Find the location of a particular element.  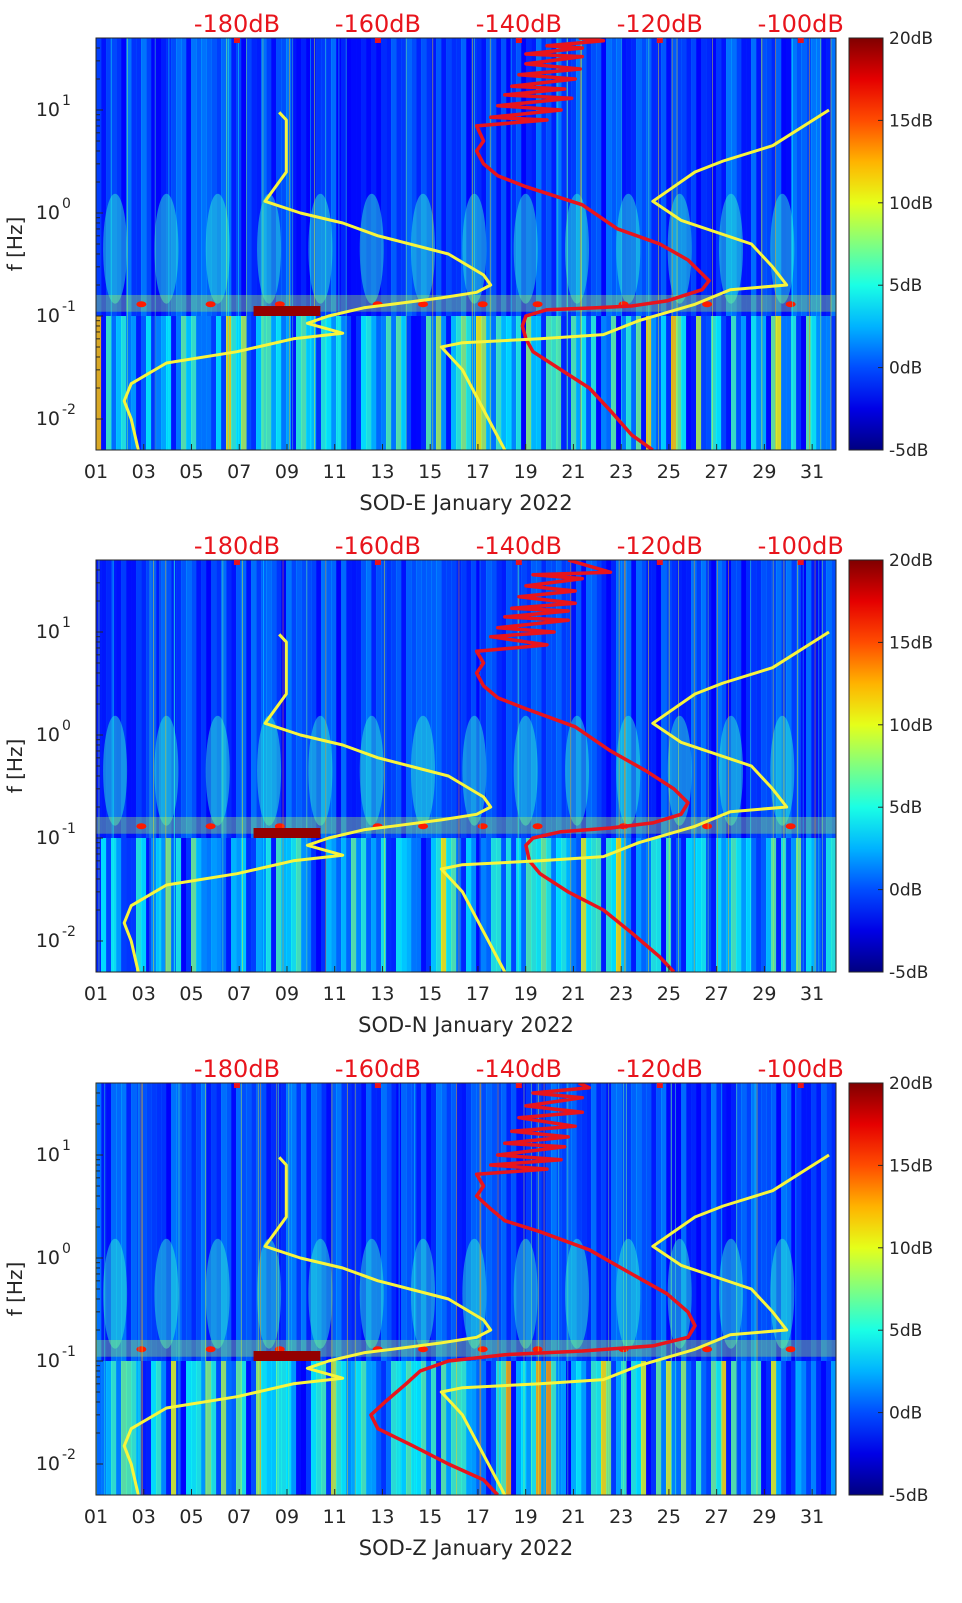

x-tick-label: 21 is located at coordinates (573, 1517).